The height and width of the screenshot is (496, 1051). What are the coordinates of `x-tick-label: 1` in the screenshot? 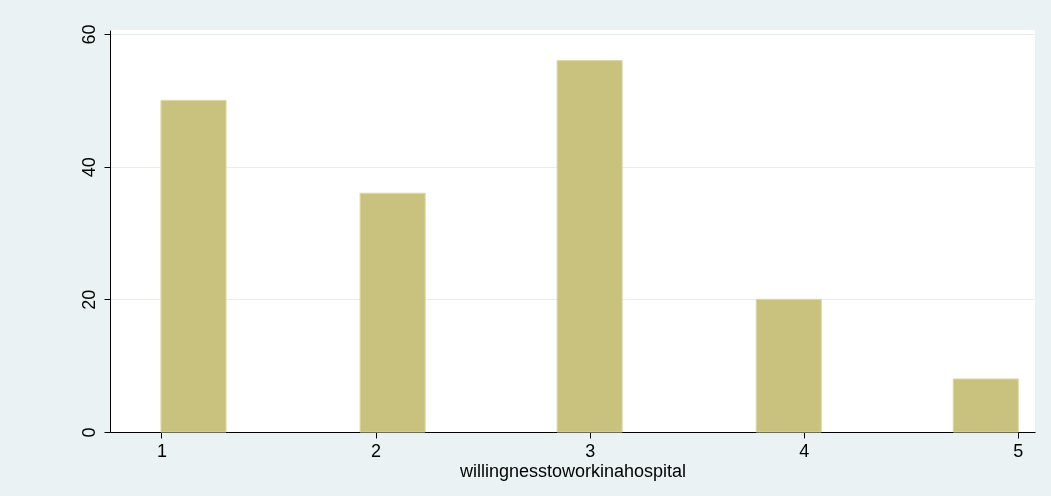 It's located at (161, 450).